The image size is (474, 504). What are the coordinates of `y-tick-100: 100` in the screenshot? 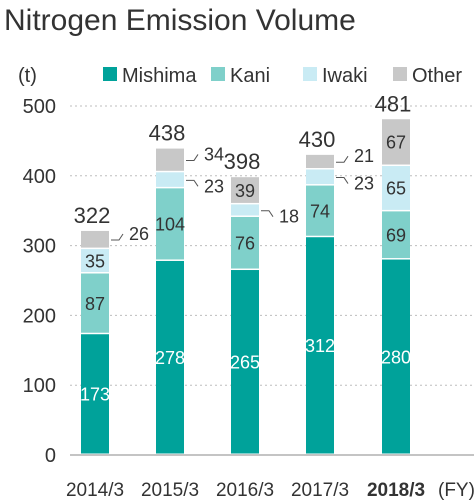 It's located at (39, 386).